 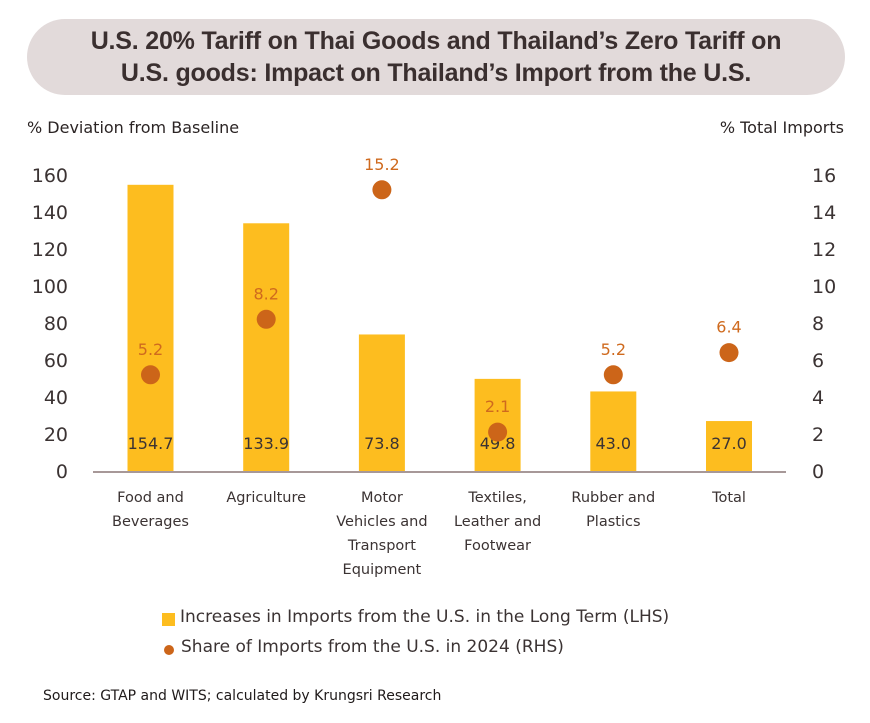 I want to click on category-label: Food and Beverages, so click(x=150, y=510).